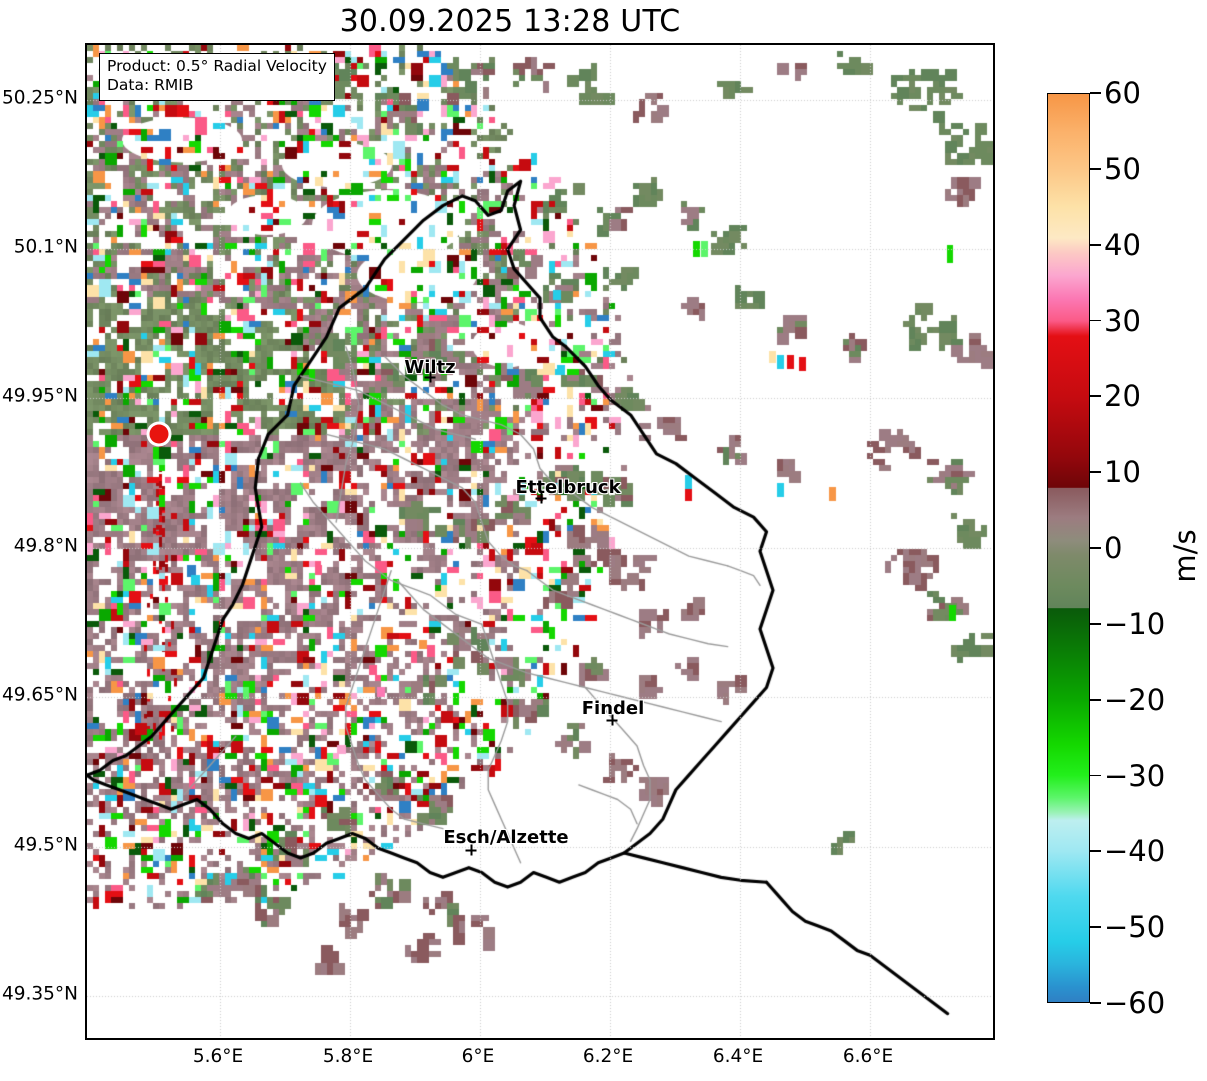 This screenshot has width=1207, height=1081. What do you see at coordinates (568, 487) in the screenshot?
I see `city-label: Ettelbruck` at bounding box center [568, 487].